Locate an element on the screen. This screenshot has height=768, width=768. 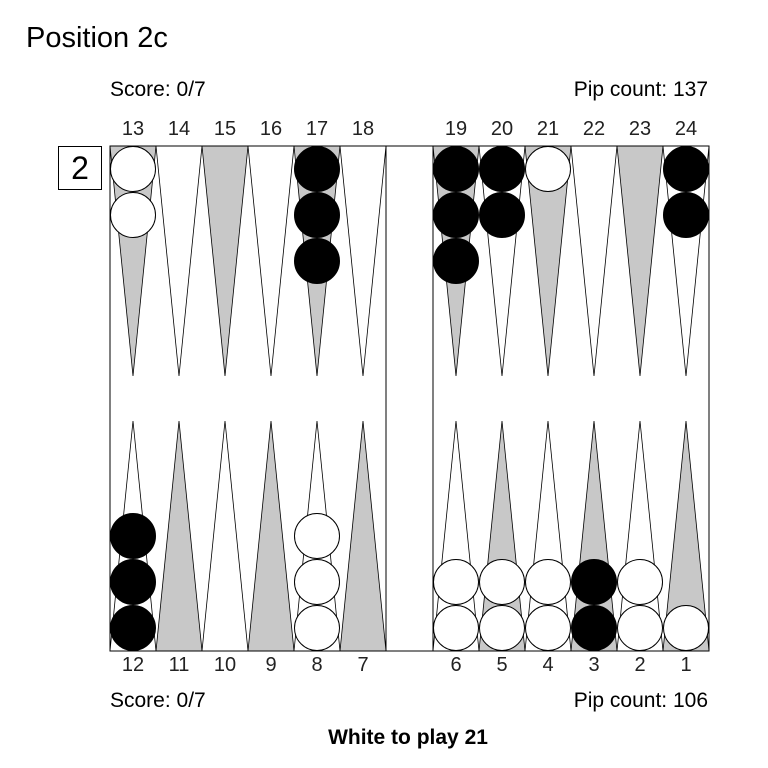
point-number: 22 is located at coordinates (594, 129).